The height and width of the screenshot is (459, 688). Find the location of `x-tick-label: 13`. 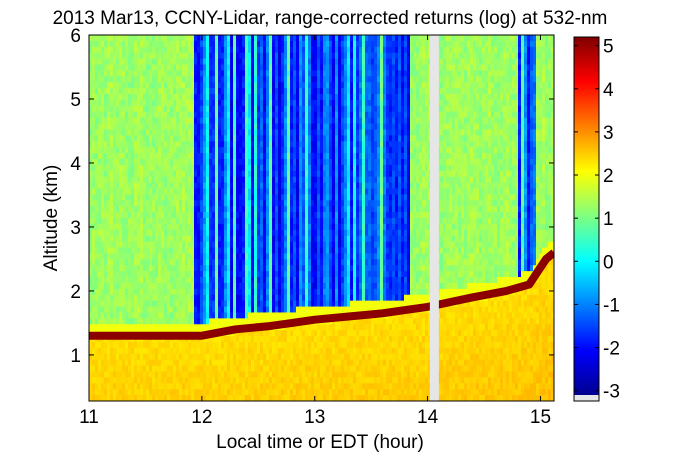

x-tick-label: 13 is located at coordinates (314, 417).